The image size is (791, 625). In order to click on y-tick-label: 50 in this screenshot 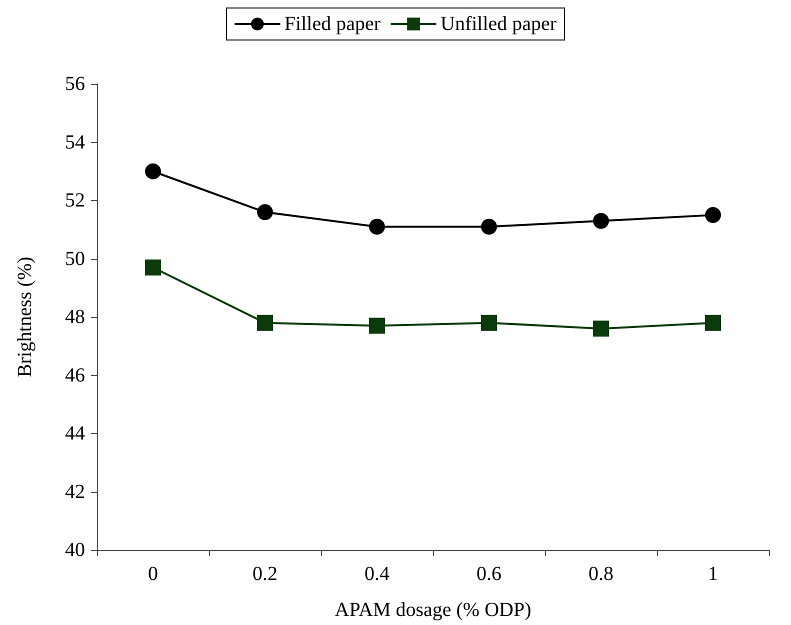, I will do `click(75, 259)`.